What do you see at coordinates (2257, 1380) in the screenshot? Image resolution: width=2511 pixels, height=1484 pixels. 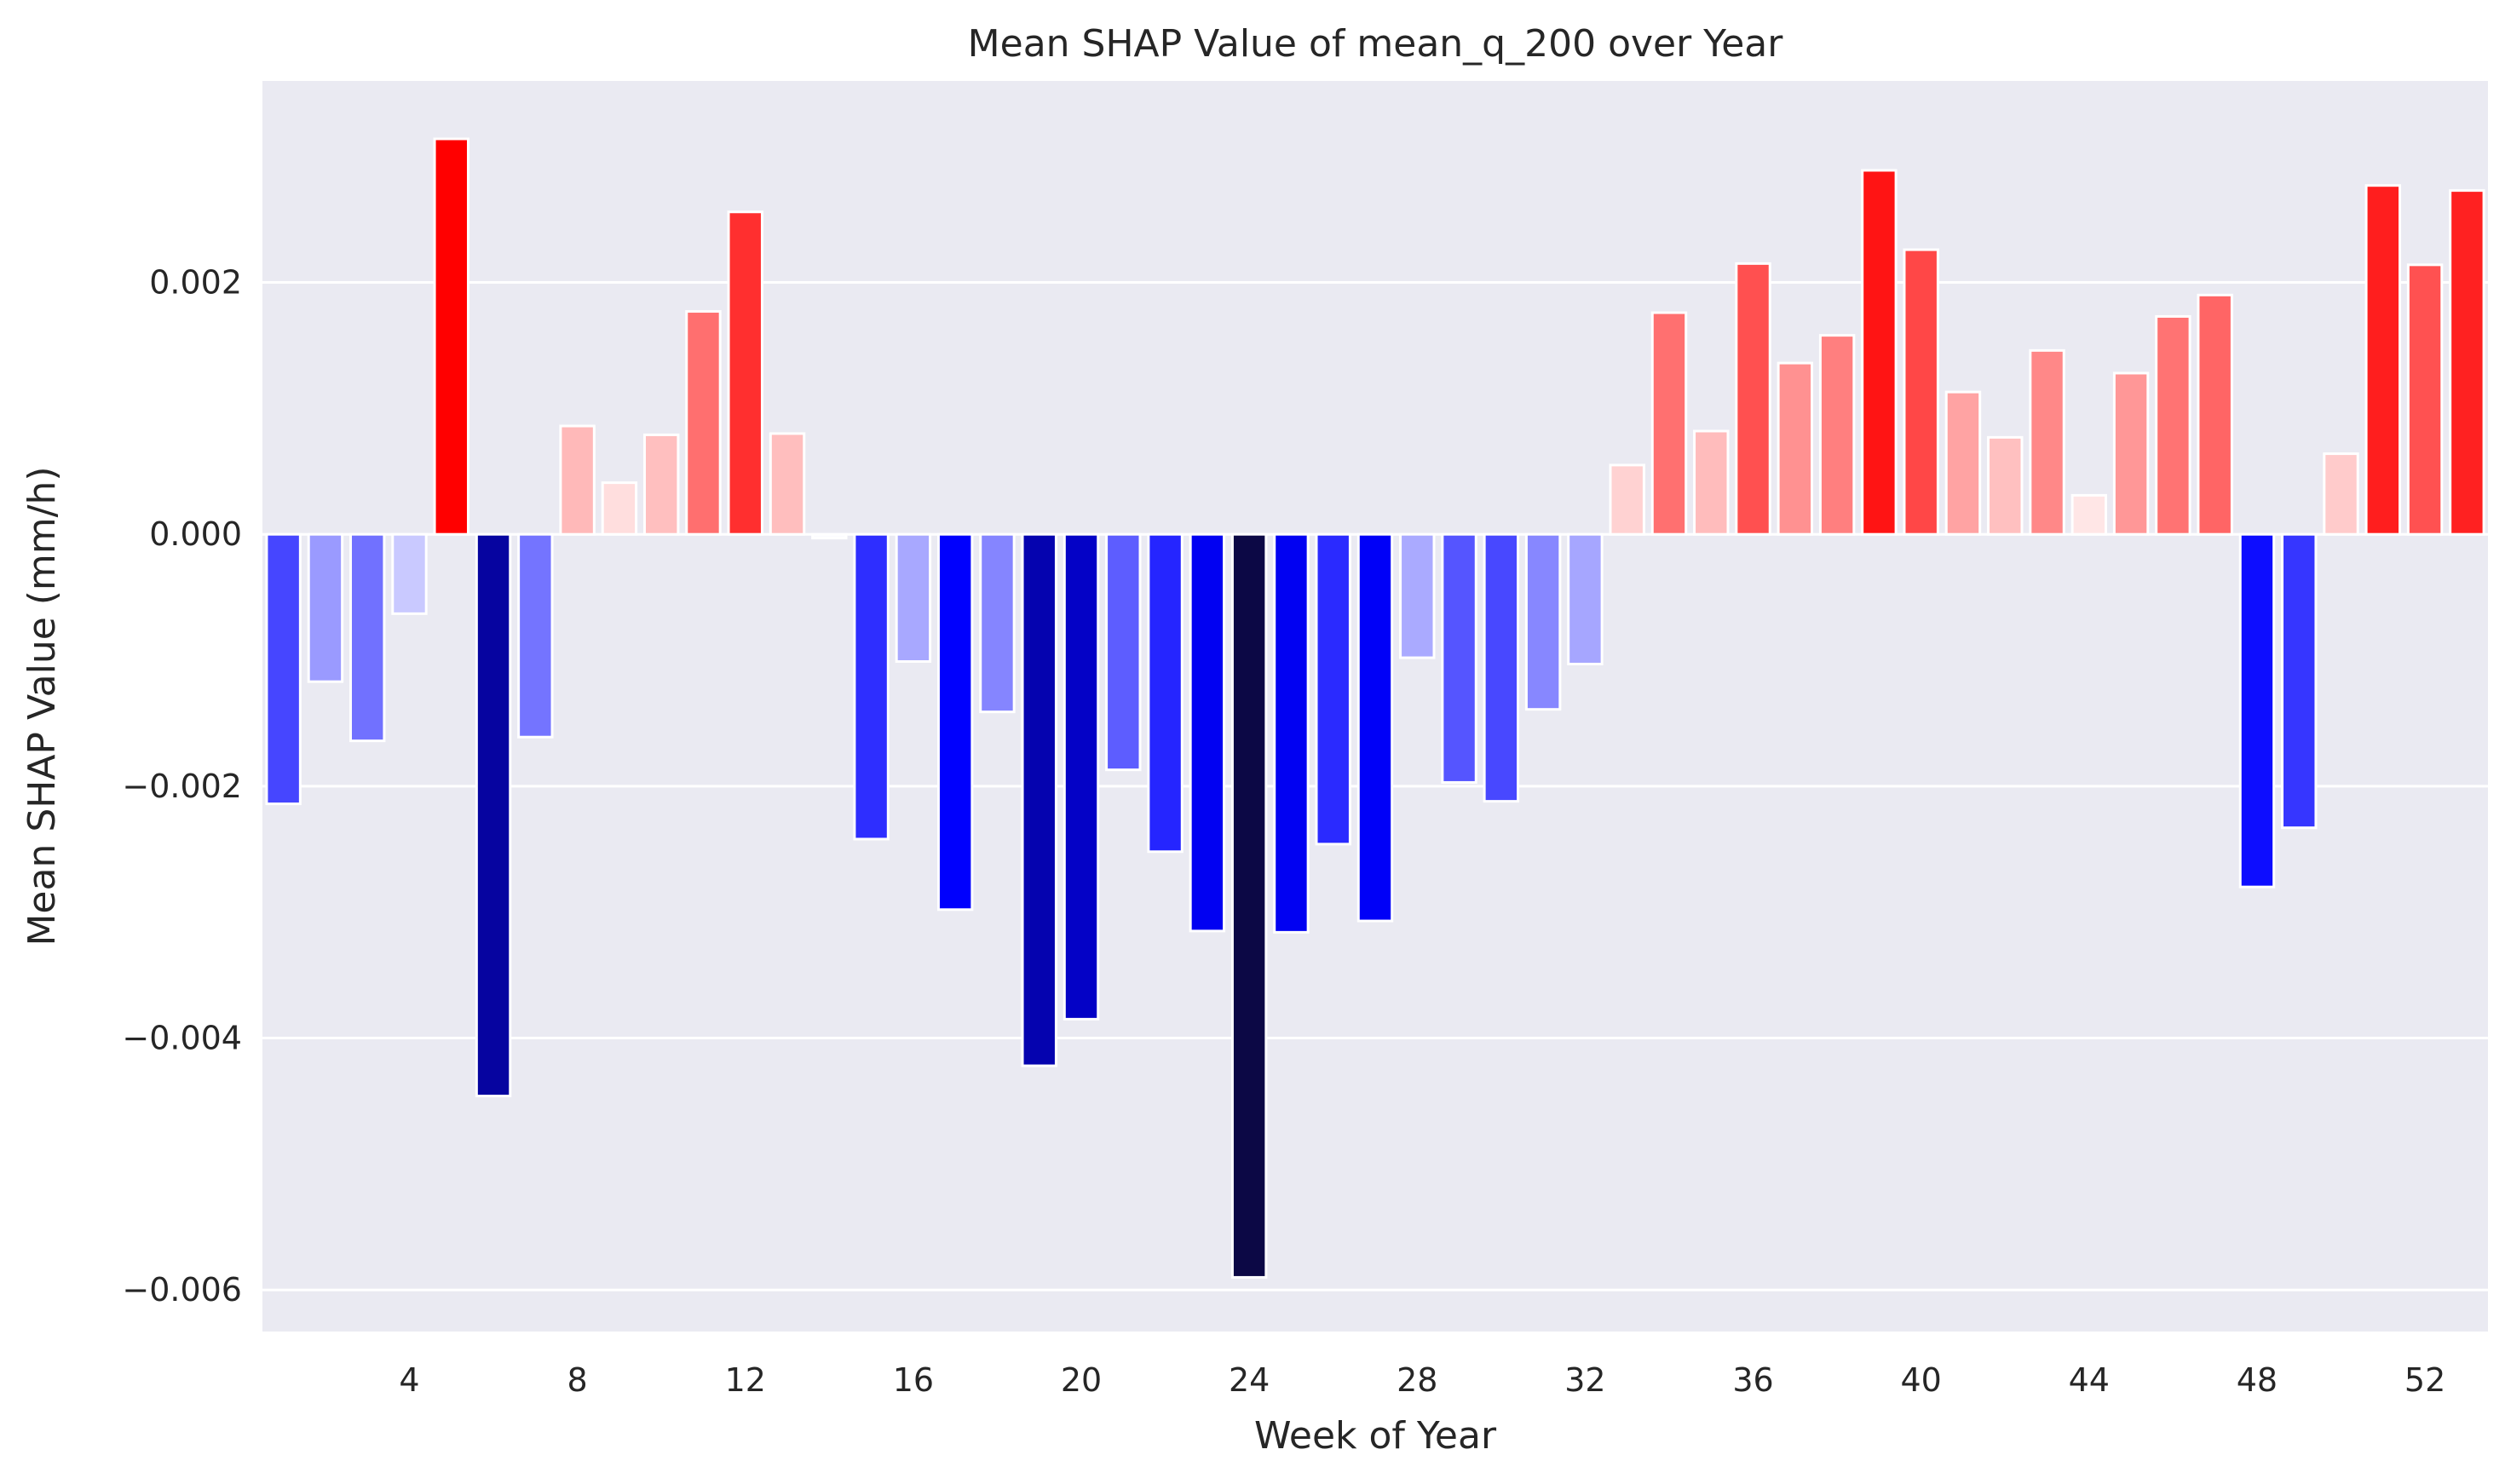 I see `x-tick-label: 48` at bounding box center [2257, 1380].